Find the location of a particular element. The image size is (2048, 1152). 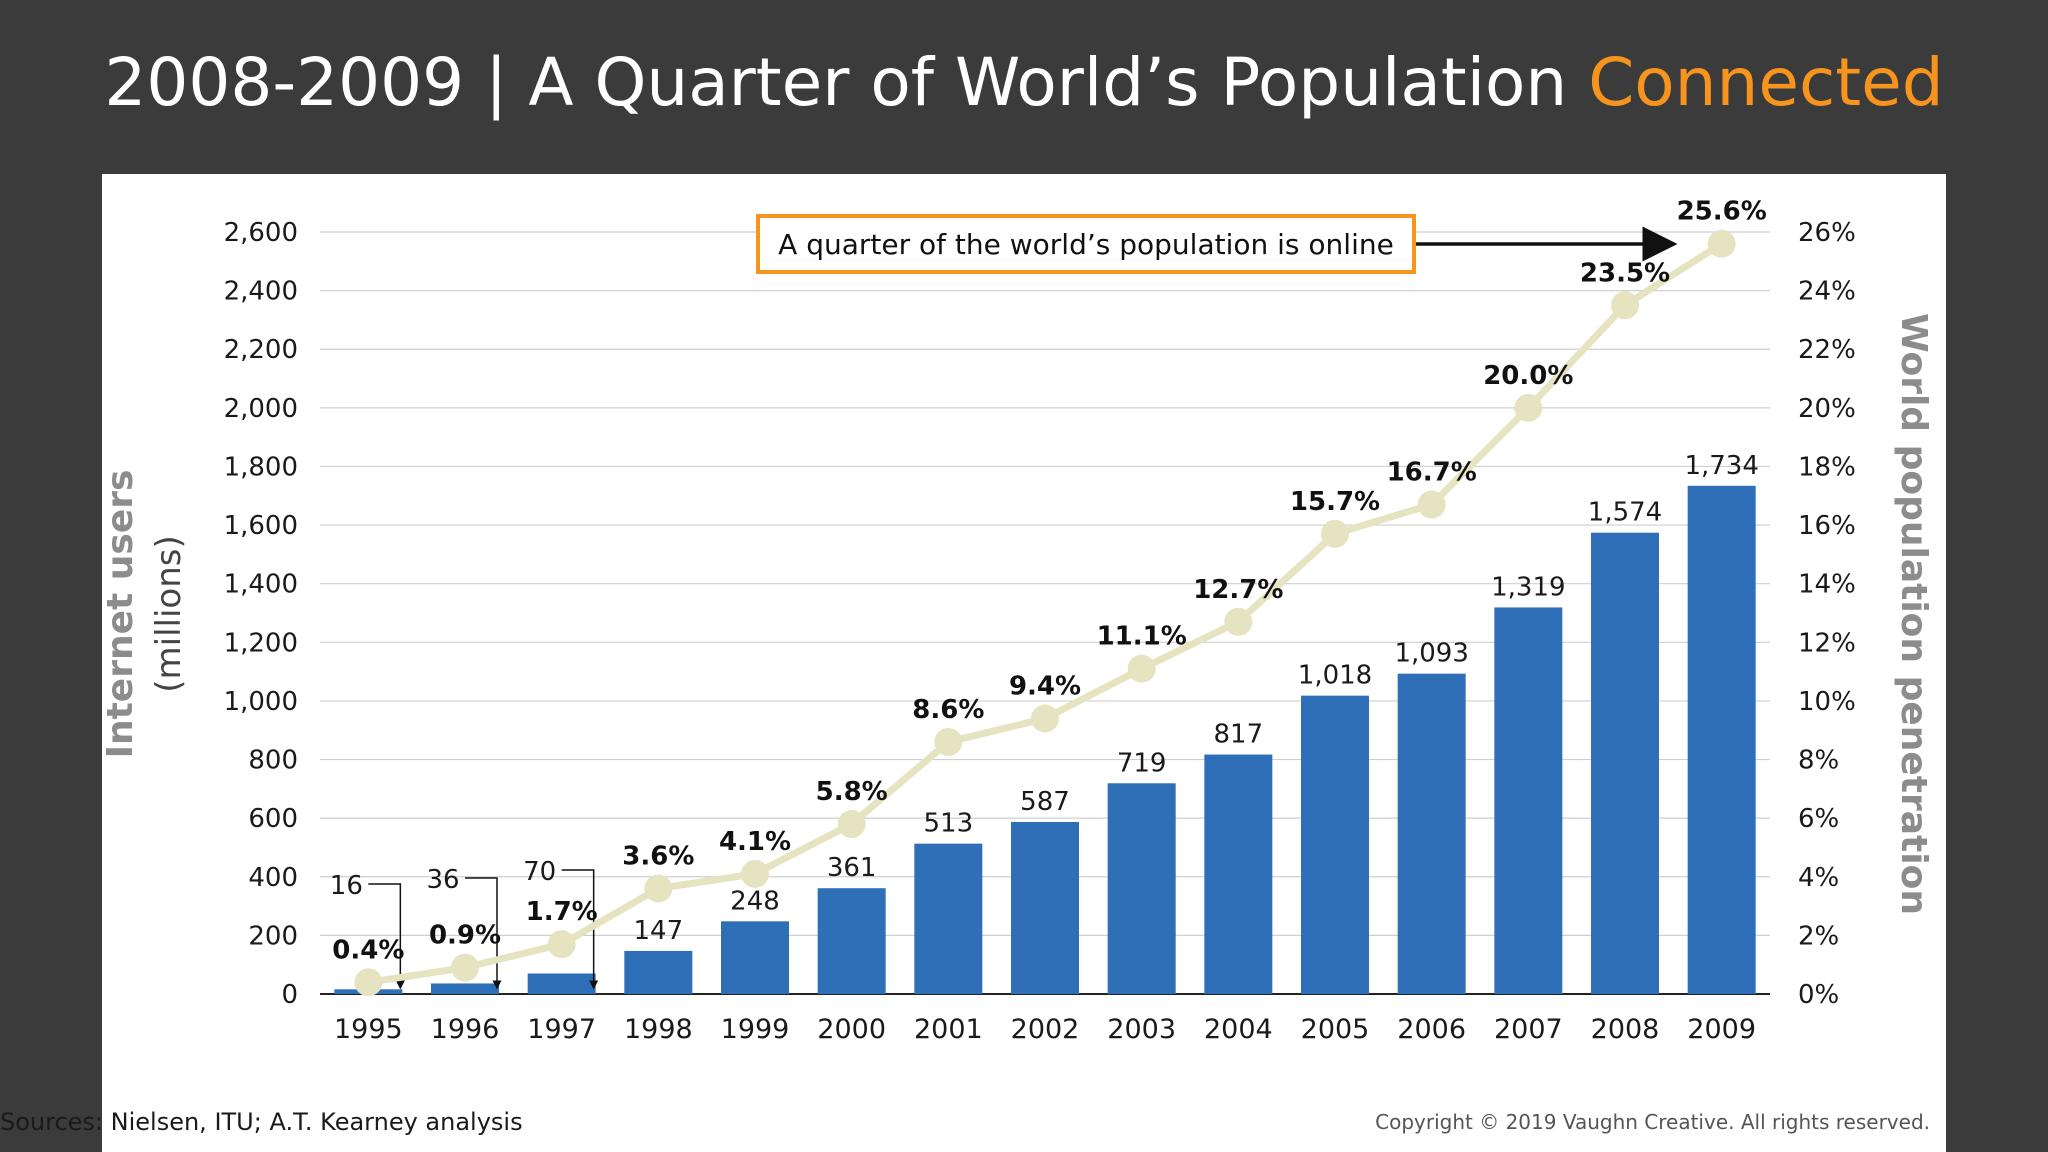

bar-value-label: 1,018 is located at coordinates (1335, 676).